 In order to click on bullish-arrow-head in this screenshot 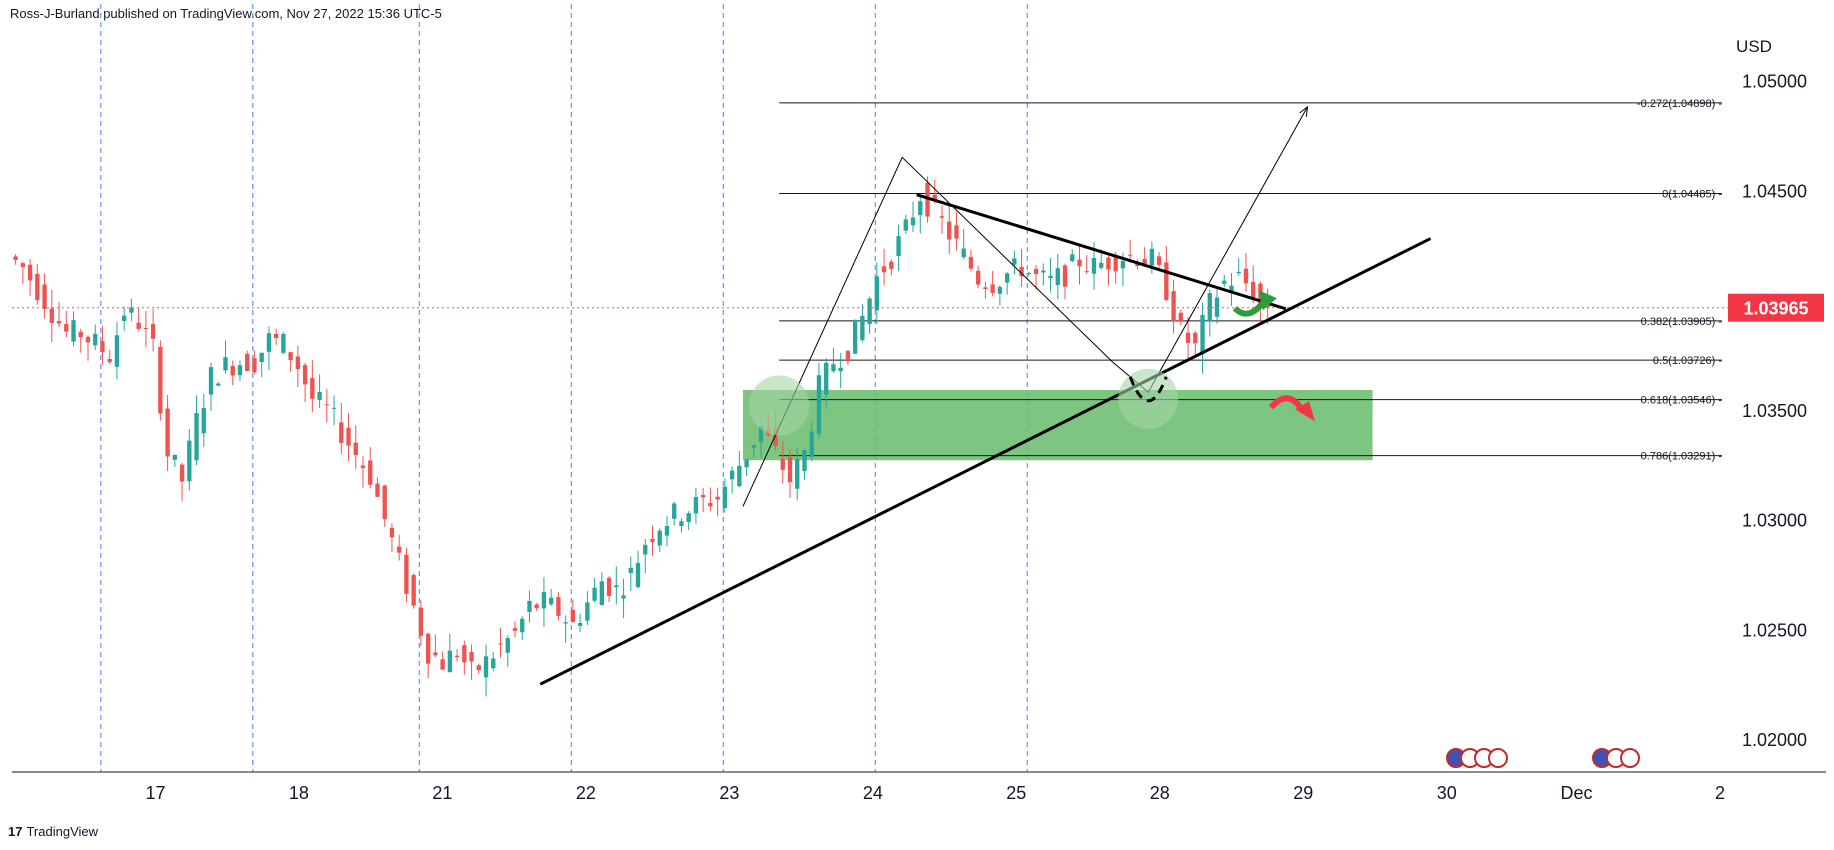, I will do `click(1267, 300)`.